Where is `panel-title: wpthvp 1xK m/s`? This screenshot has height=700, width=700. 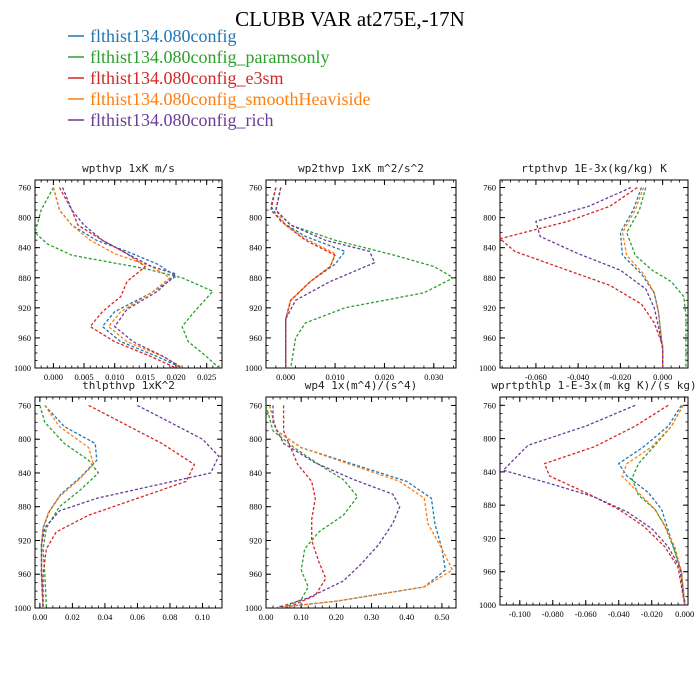
panel-title: wpthvp 1xK m/s is located at coordinates (128, 168).